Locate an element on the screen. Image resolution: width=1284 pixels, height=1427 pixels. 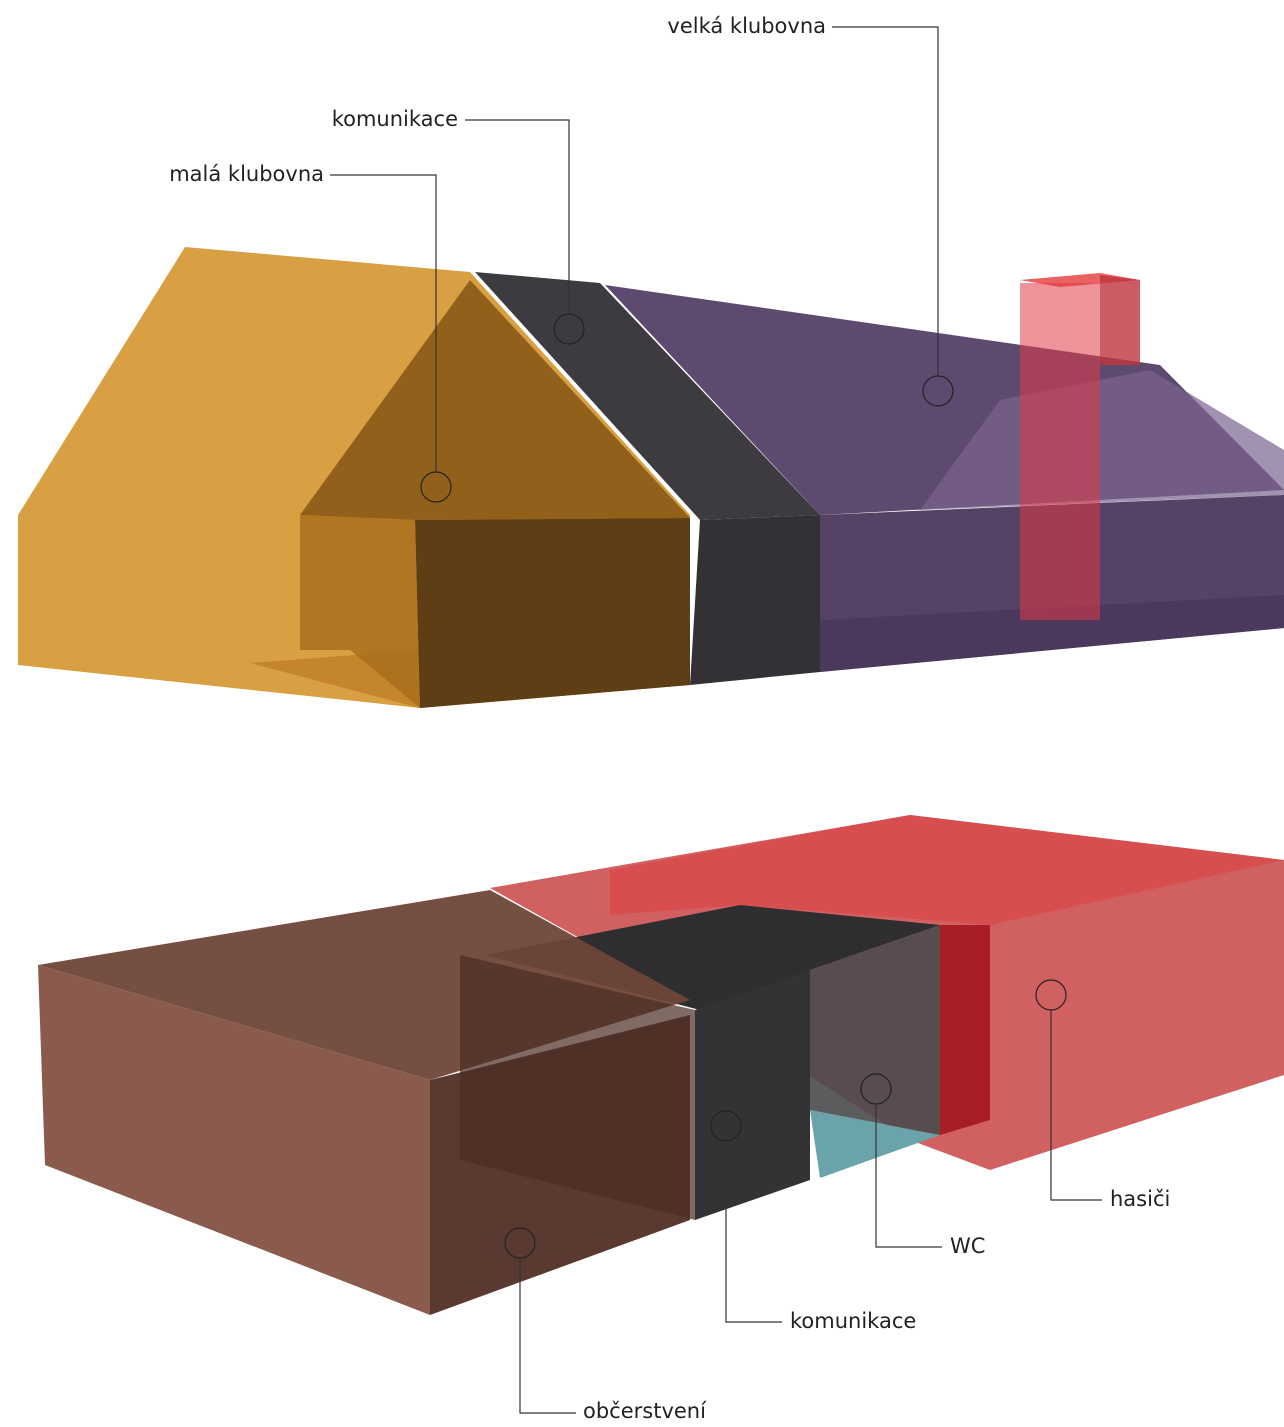
velka-klubovna-floor is located at coordinates (1052, 633).